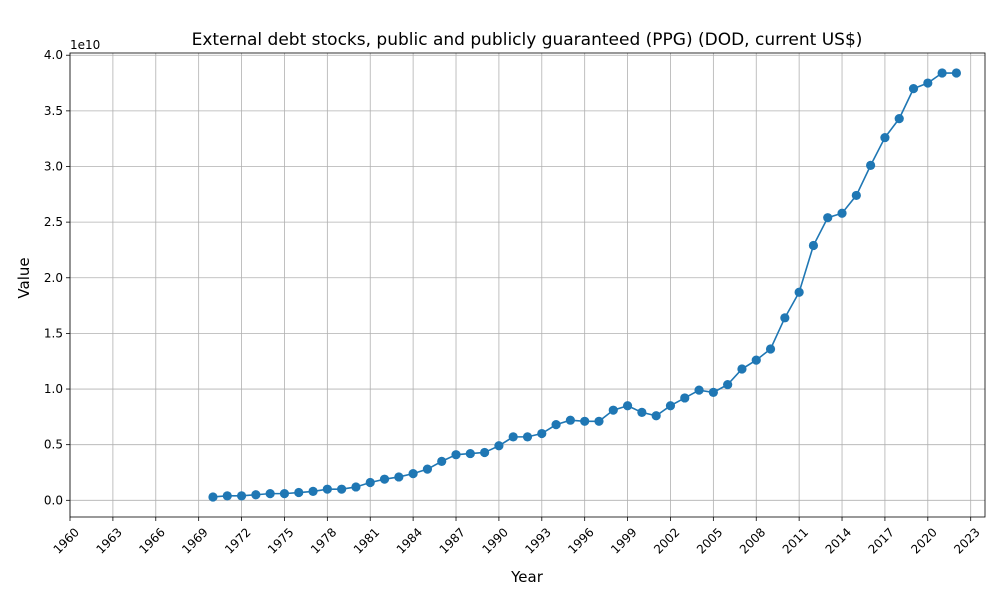 The width and height of the screenshot is (1000, 604). I want to click on y-axis-offset-label: 1e10, so click(85, 45).